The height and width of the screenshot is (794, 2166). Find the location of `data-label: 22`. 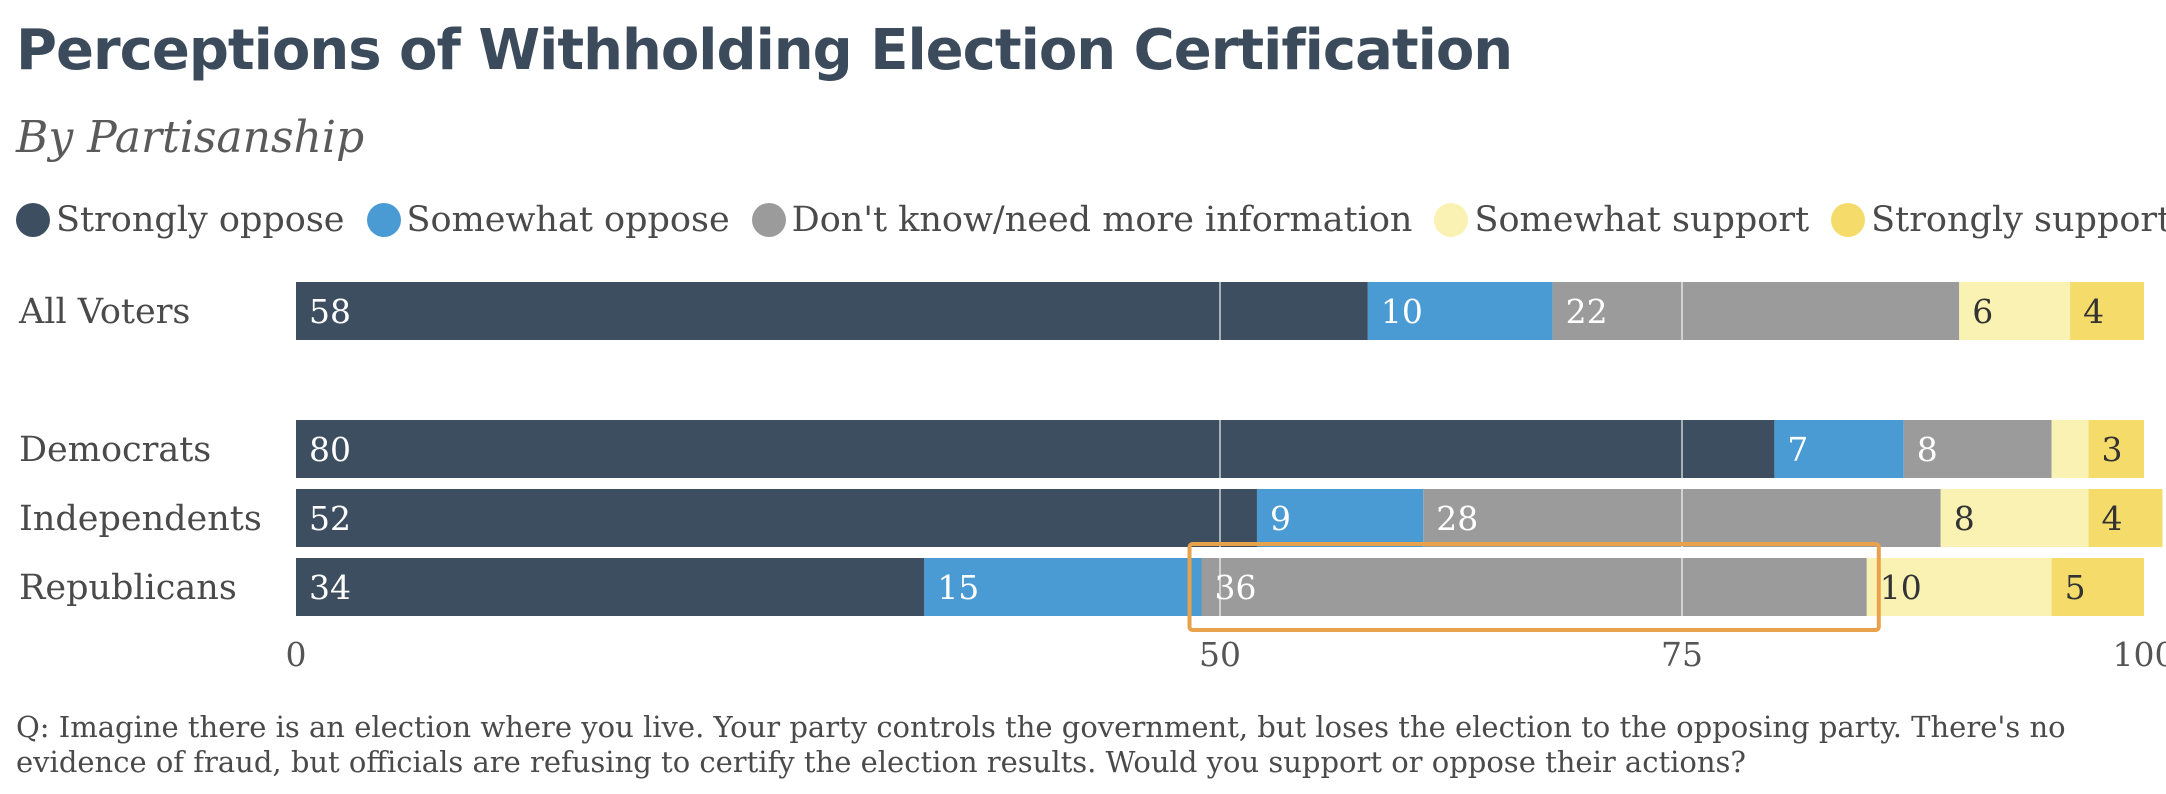

data-label: 22 is located at coordinates (1587, 311).